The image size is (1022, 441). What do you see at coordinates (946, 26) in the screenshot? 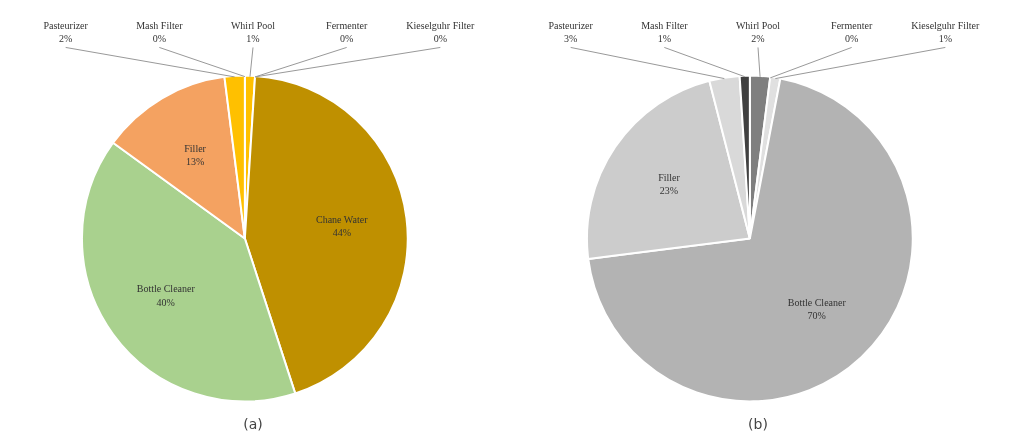
I see `slice-label: Kieselguhr Filter` at bounding box center [946, 26].